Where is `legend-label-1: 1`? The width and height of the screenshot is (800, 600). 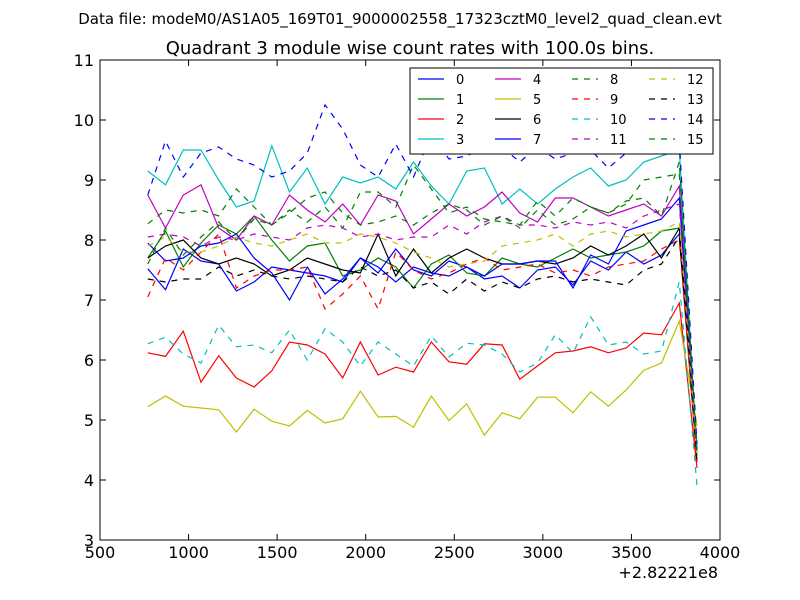 legend-label-1: 1 is located at coordinates (460, 100).